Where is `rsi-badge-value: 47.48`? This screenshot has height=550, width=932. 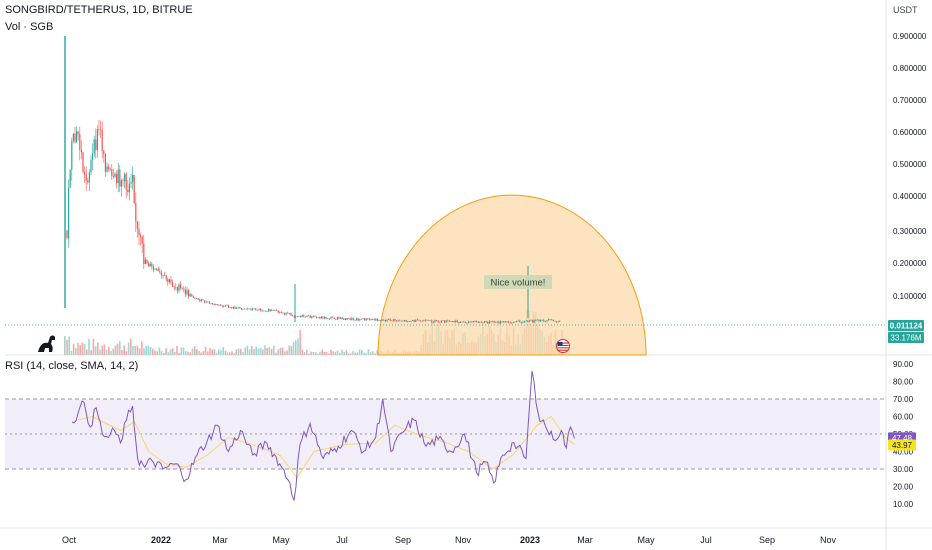
rsi-badge-value: 47.48 is located at coordinates (902, 438).